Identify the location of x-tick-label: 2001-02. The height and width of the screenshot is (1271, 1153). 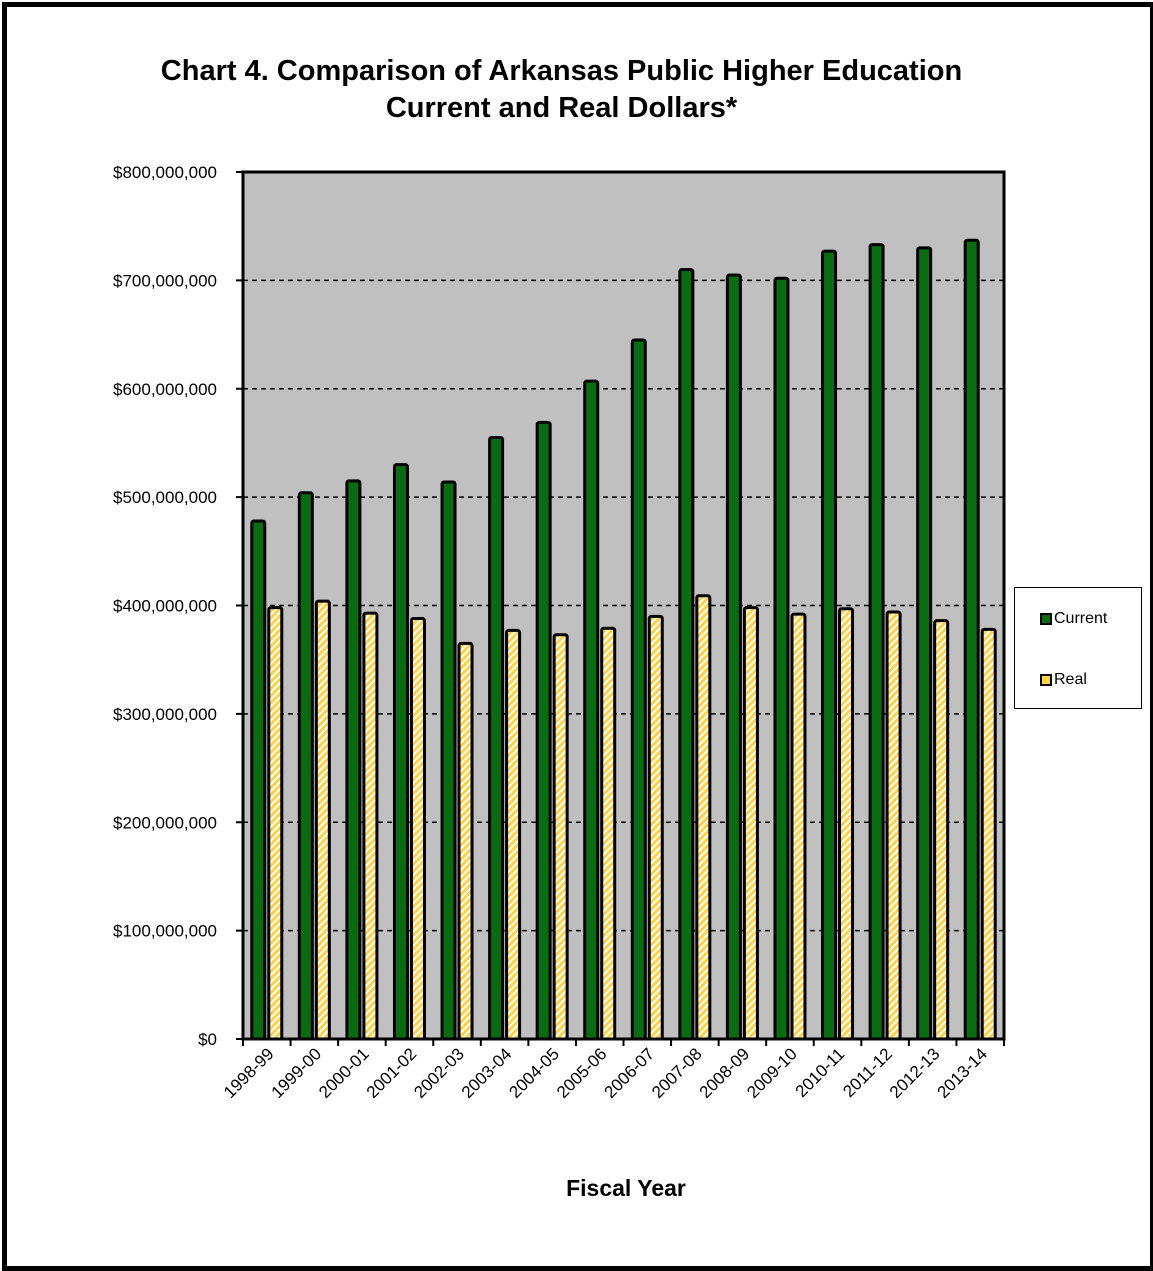
(392, 1073).